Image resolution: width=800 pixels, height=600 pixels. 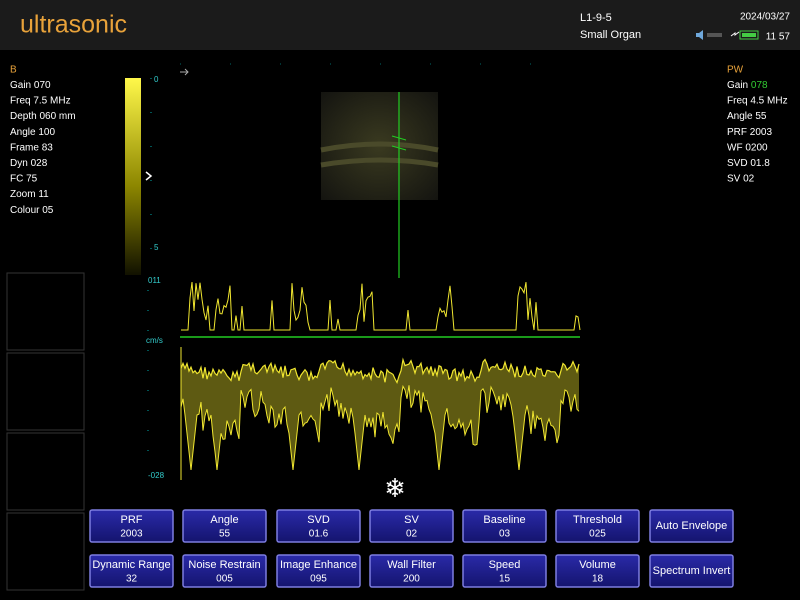 I want to click on control-button: Auto Envelope, so click(x=691, y=526).